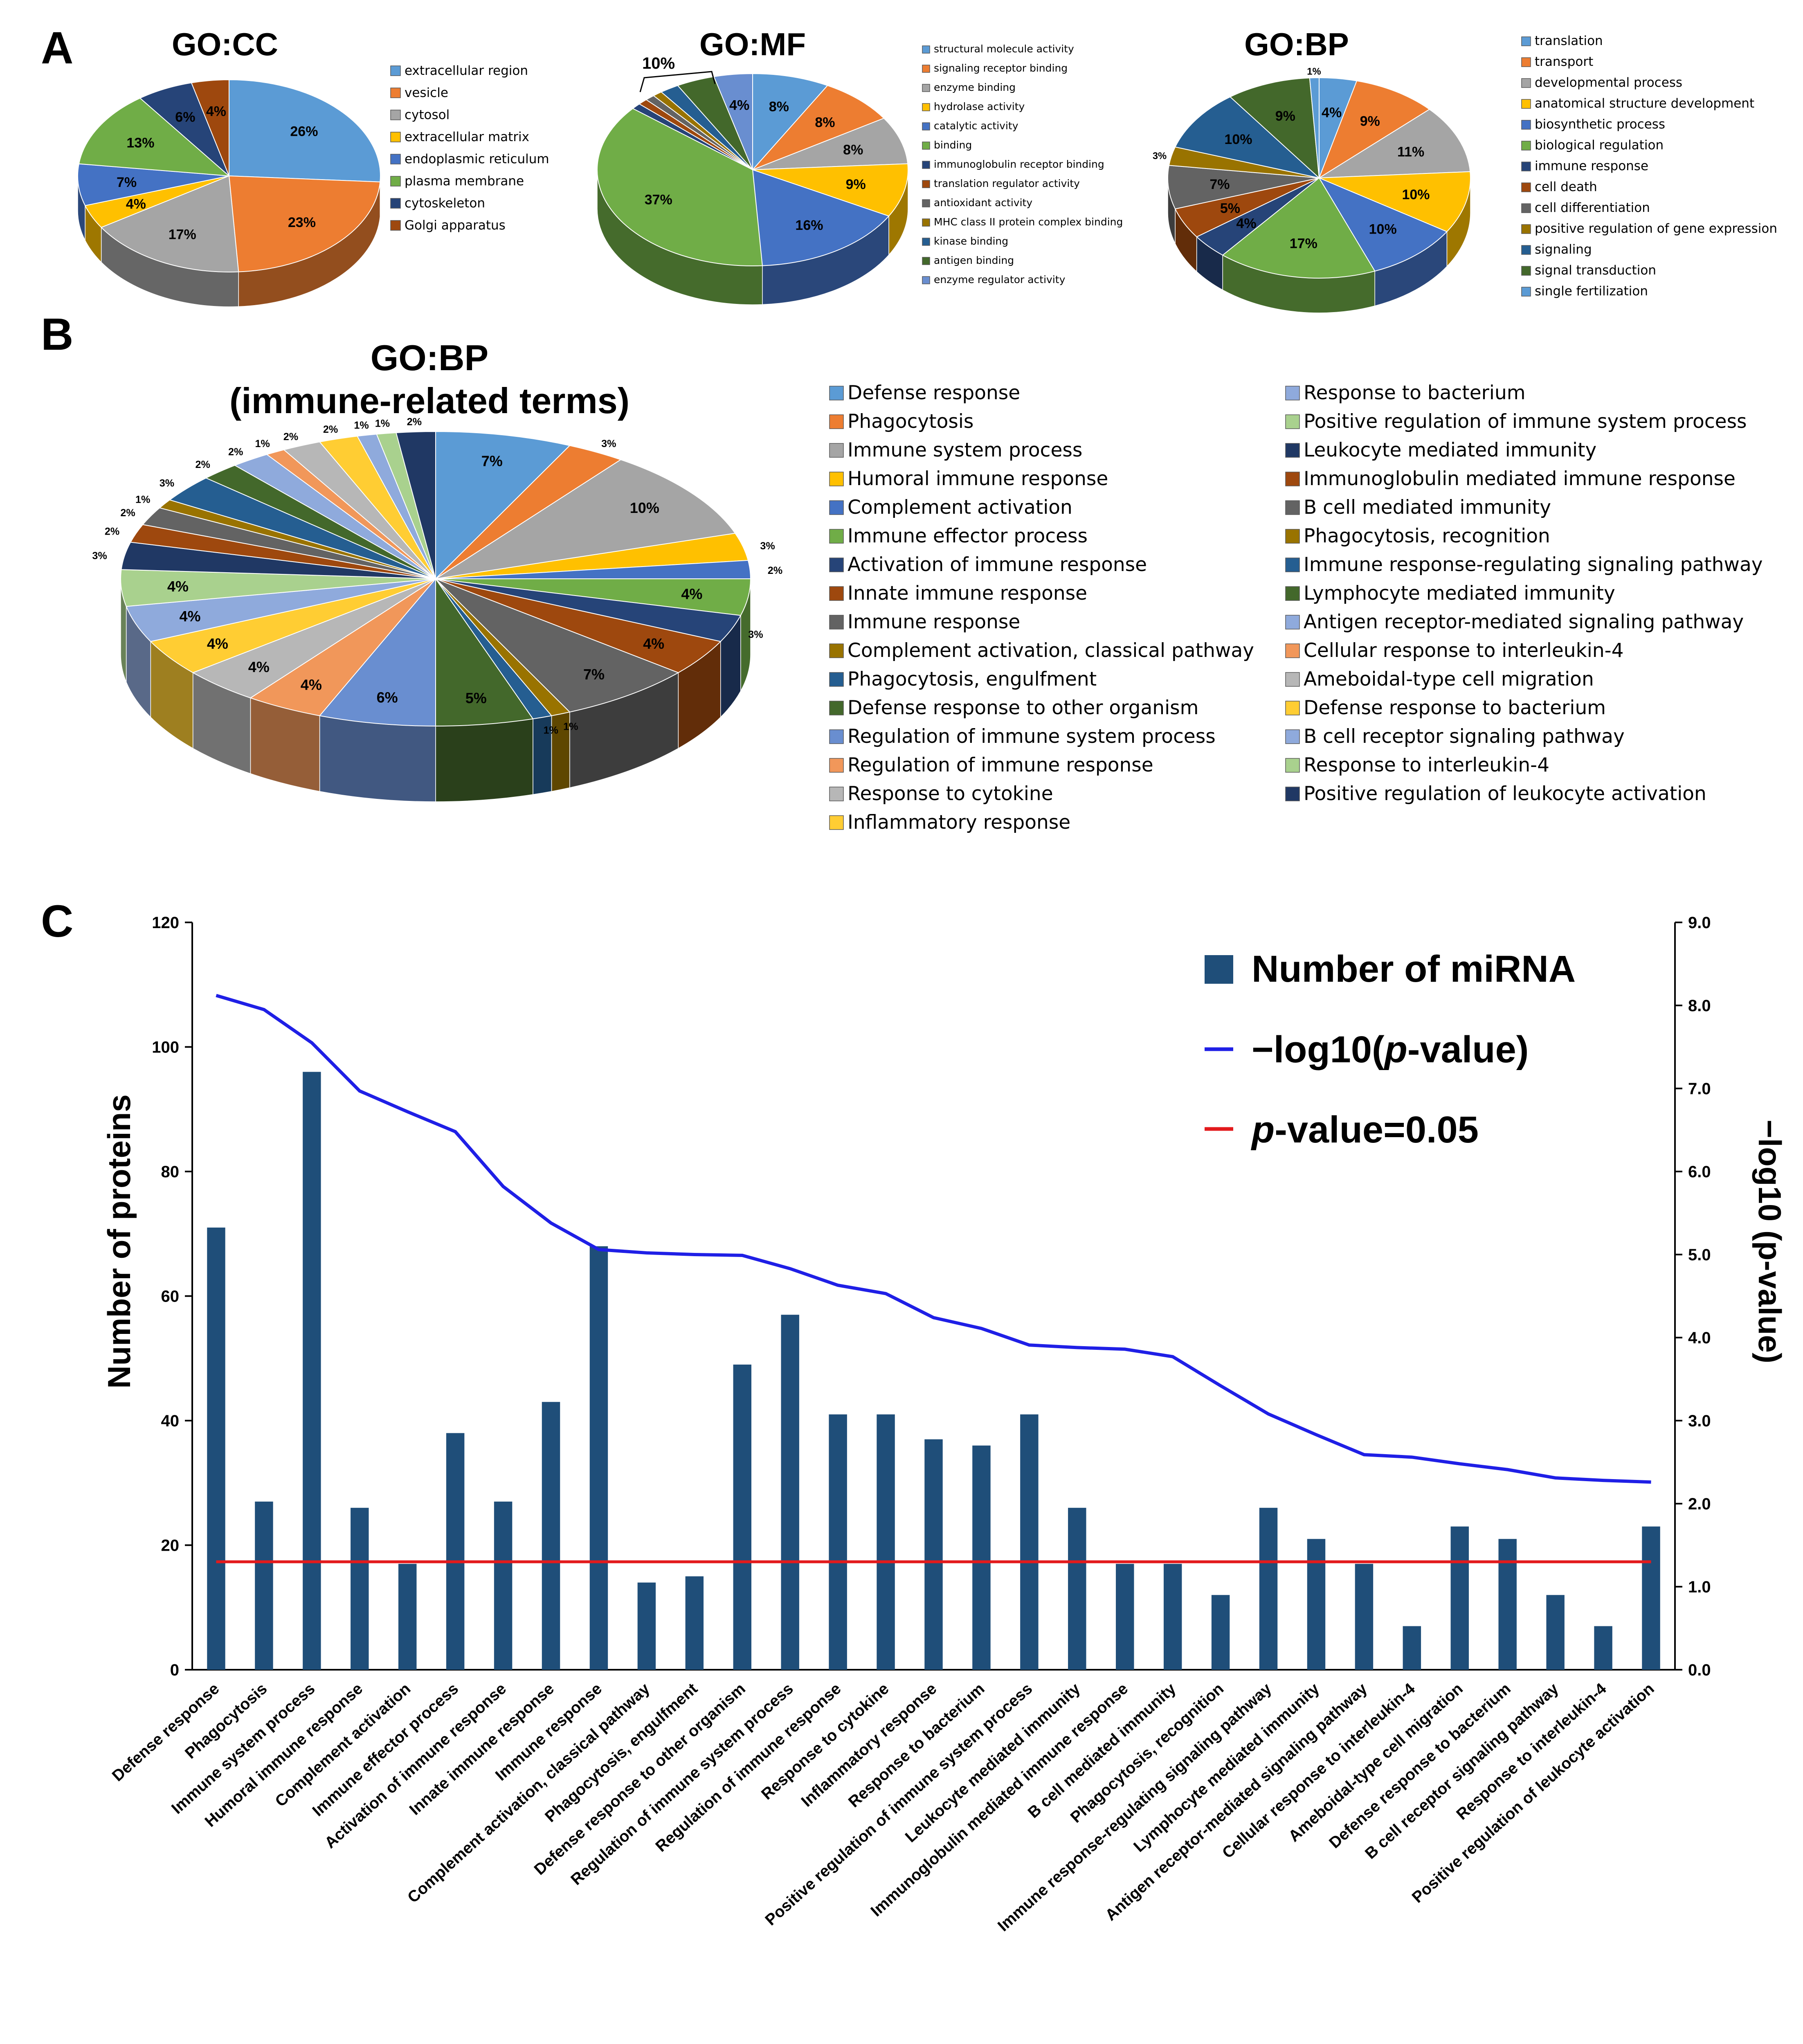 This screenshot has height=2044, width=1803. What do you see at coordinates (968, 260) in the screenshot?
I see `legend-item: antigen binding` at bounding box center [968, 260].